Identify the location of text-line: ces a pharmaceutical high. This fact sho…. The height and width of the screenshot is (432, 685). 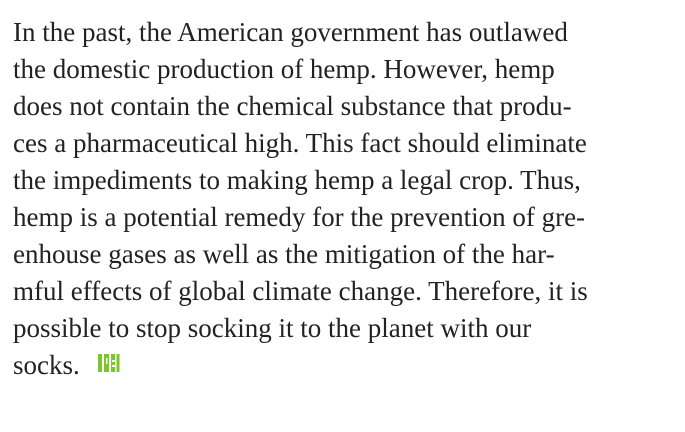
(300, 143).